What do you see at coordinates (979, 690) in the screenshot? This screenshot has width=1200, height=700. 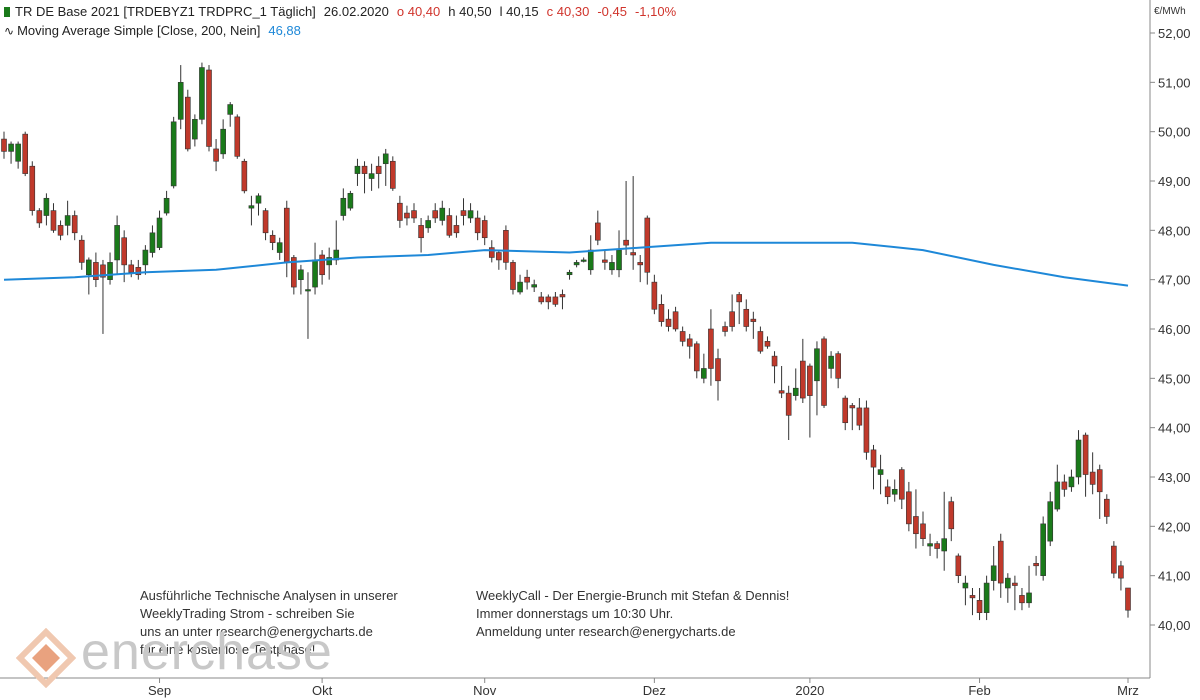 I see `x-tick-label: Feb` at bounding box center [979, 690].